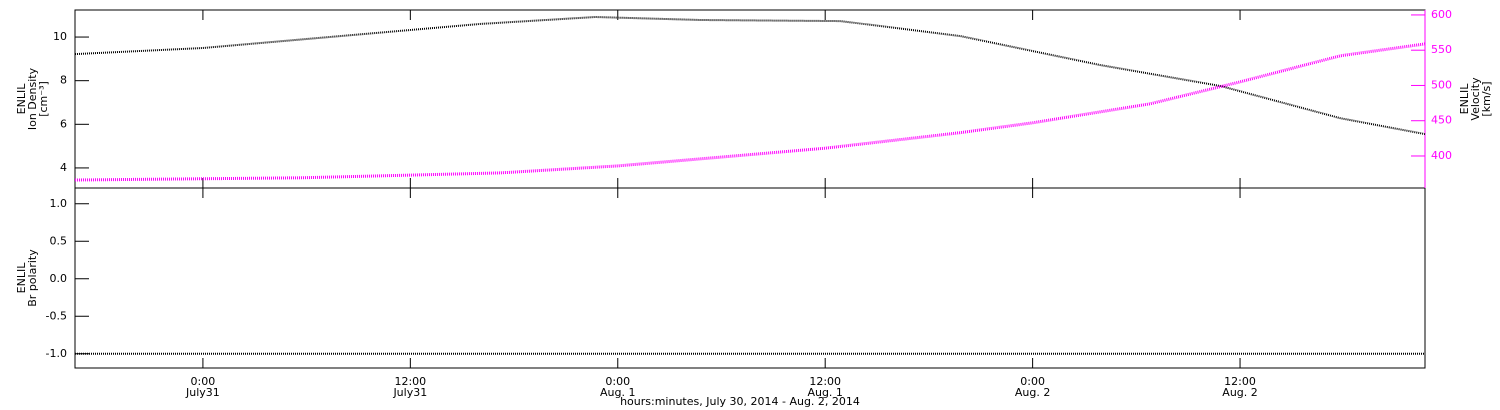  I want to click on y2-axis-title: [km/s], so click(1486, 98).